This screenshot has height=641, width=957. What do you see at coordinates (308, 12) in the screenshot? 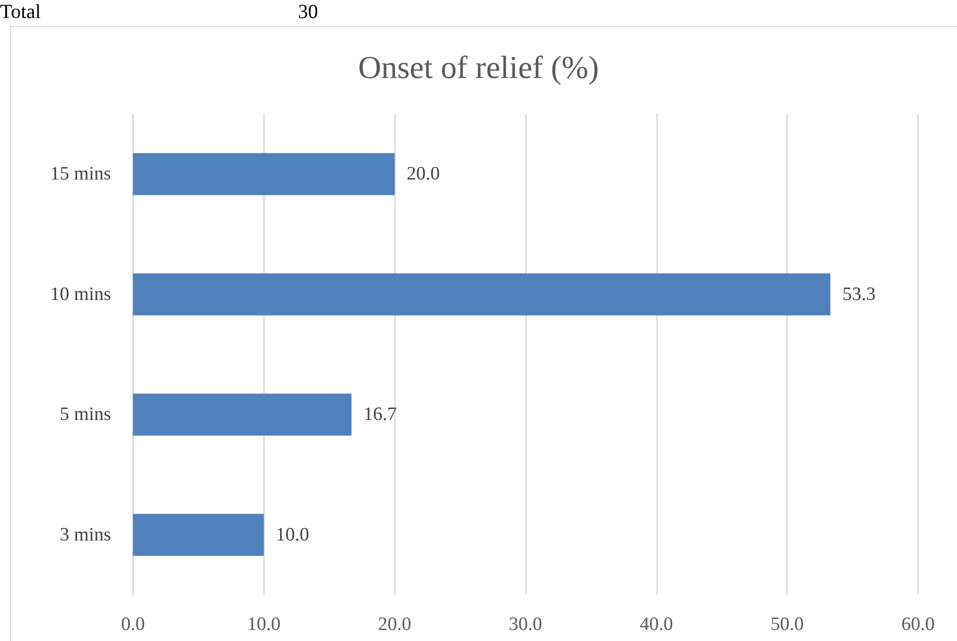
I see `text: 30` at bounding box center [308, 12].